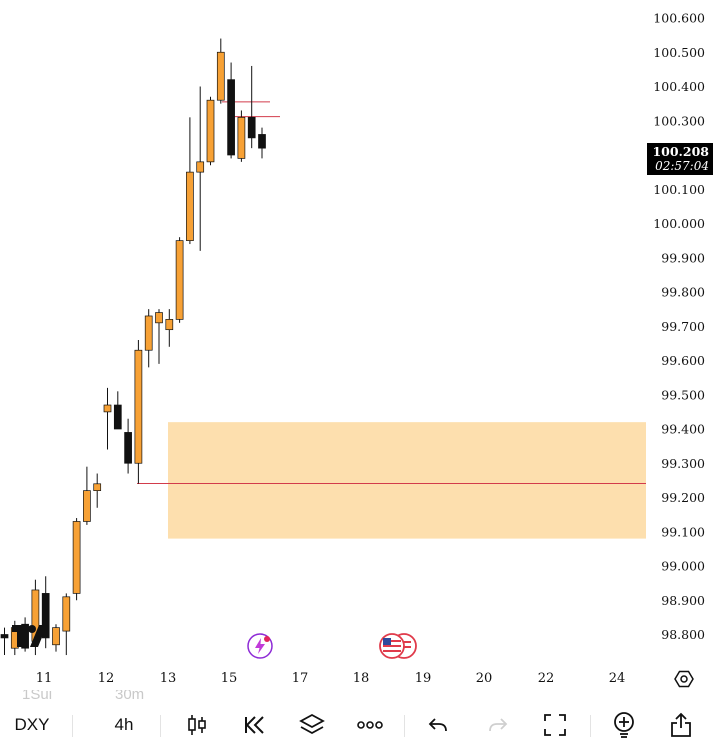  Describe the element at coordinates (683, 326) in the screenshot. I see `price-tick-label: 99.700` at that location.